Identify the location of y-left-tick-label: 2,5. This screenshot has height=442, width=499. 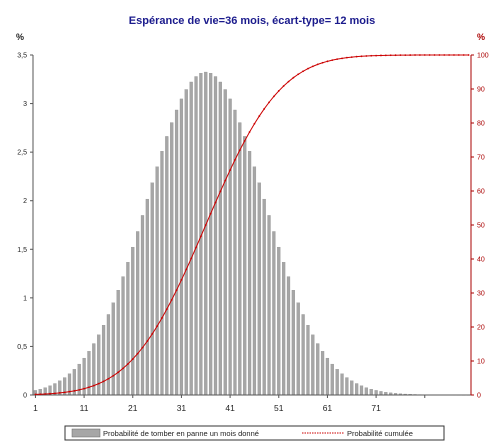
(22, 153).